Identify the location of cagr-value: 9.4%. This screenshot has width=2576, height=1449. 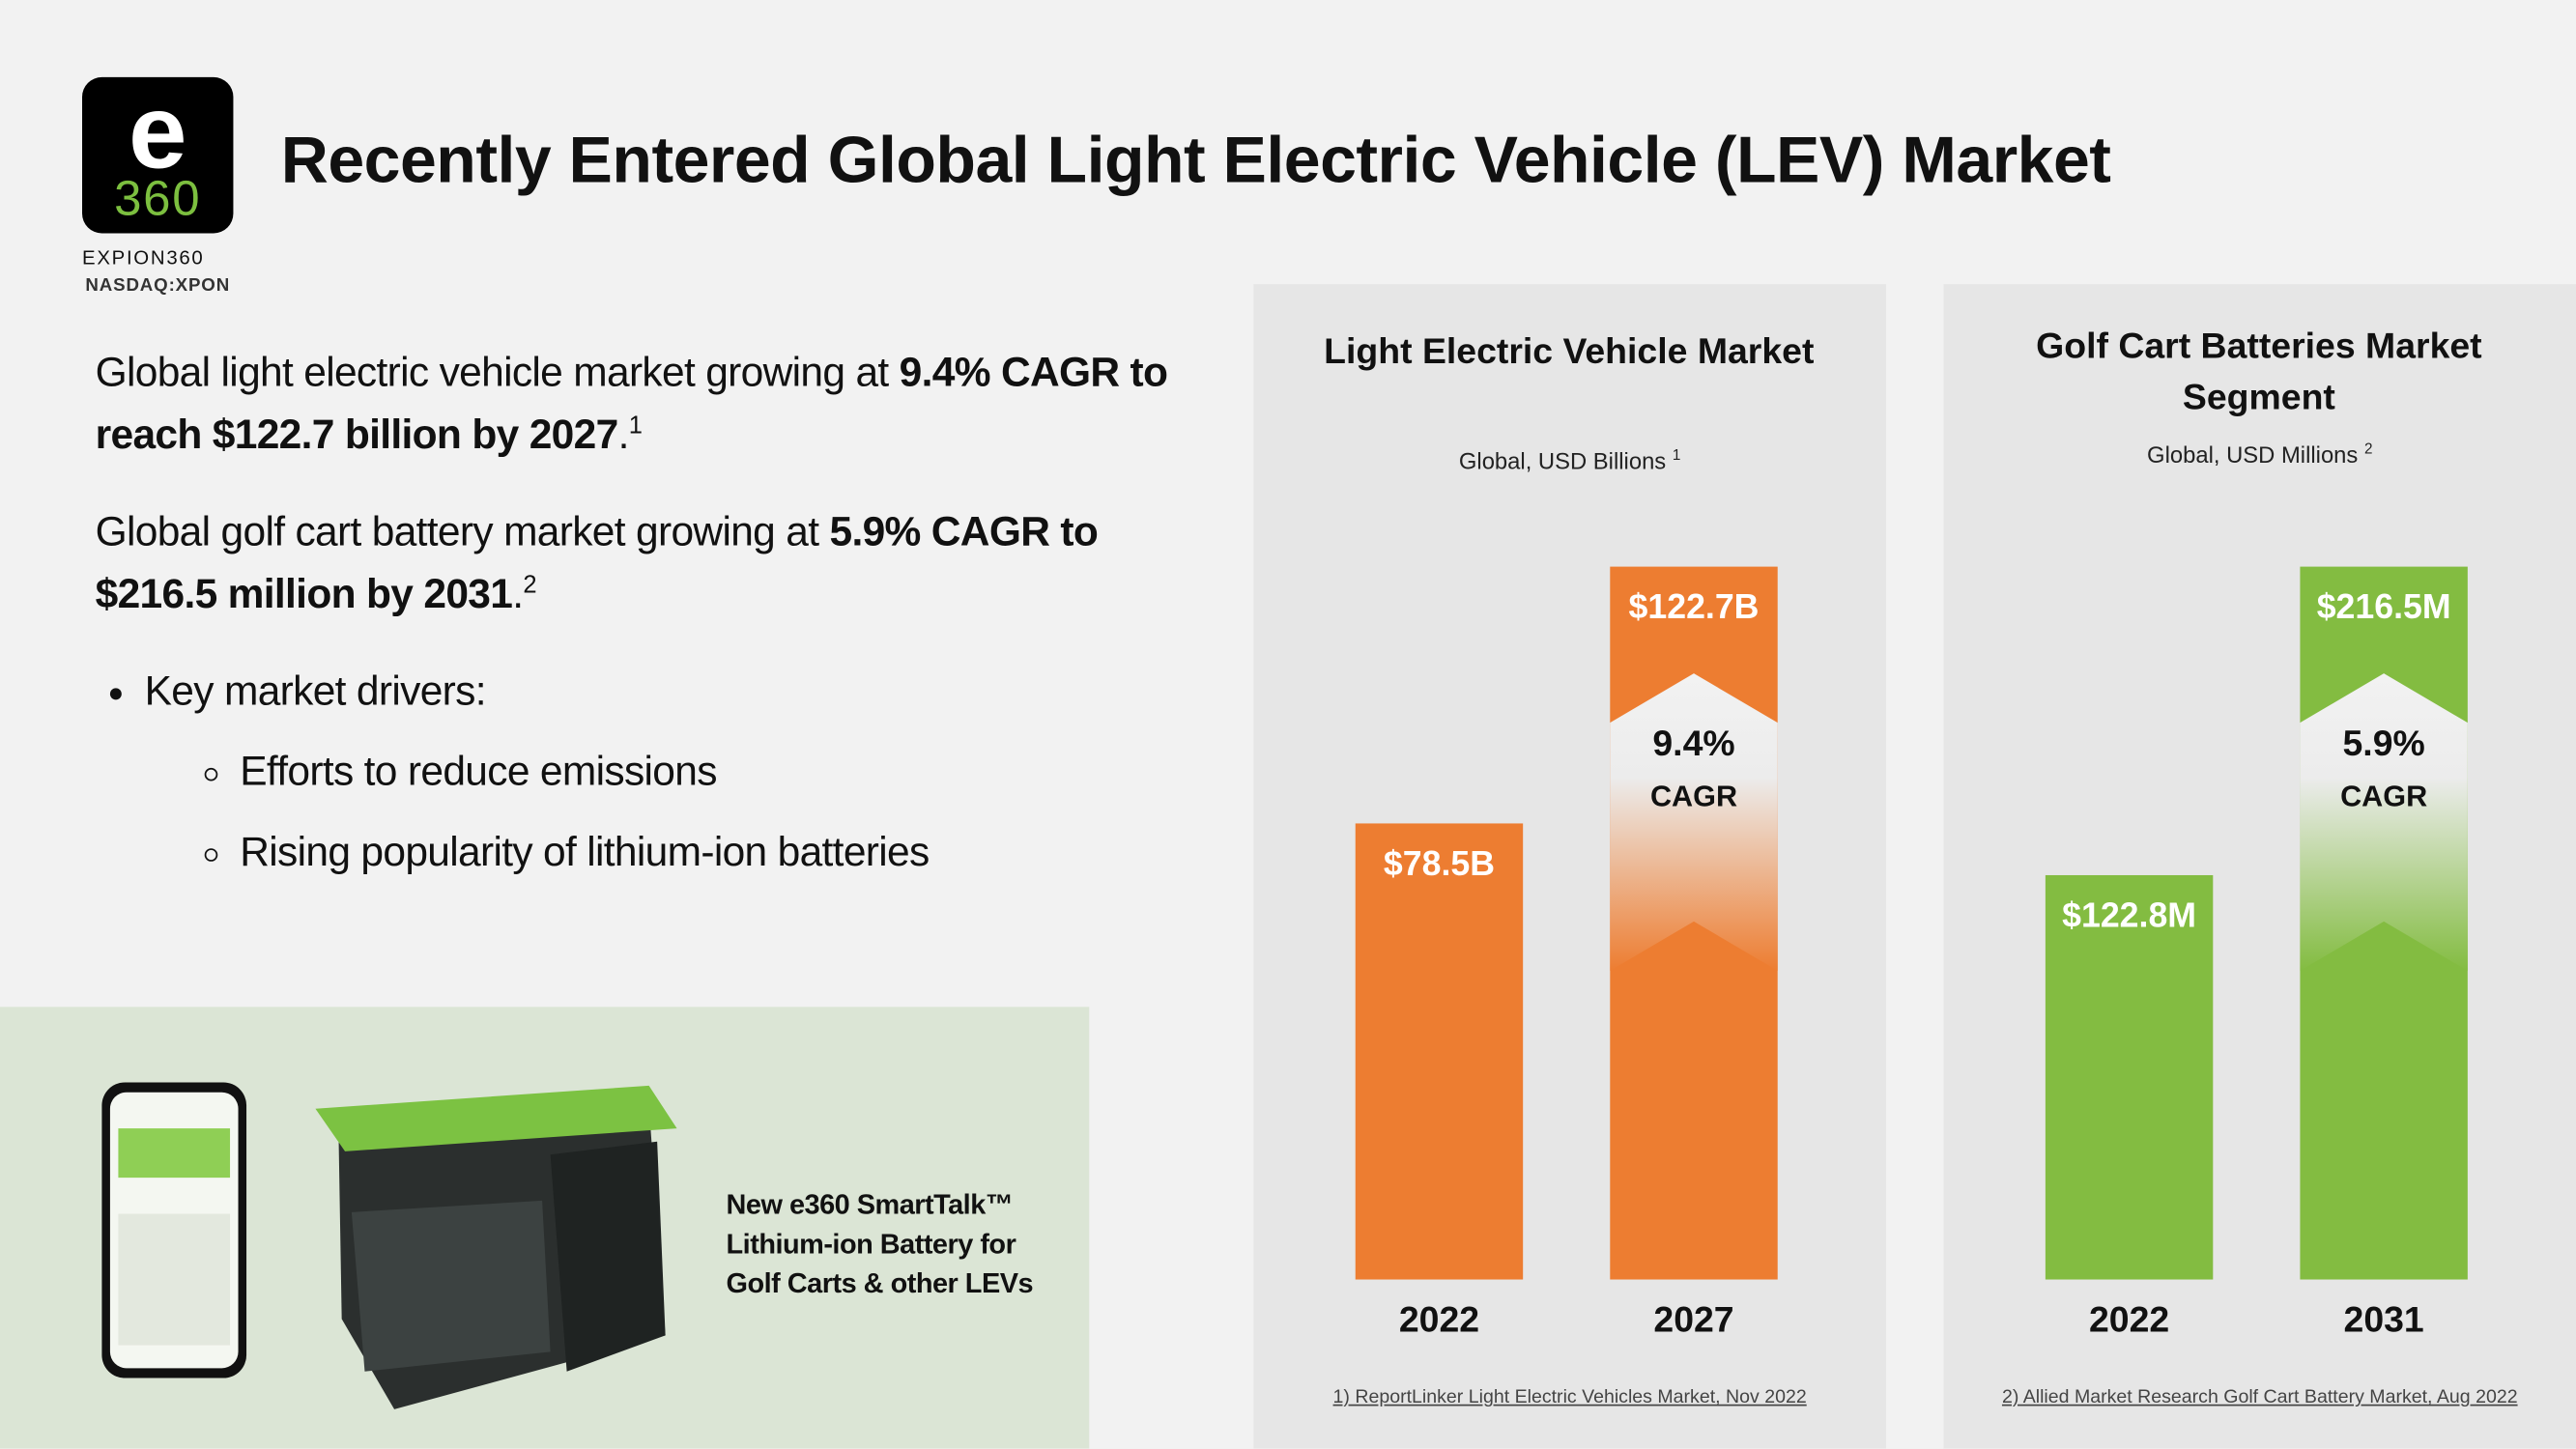
(1693, 743).